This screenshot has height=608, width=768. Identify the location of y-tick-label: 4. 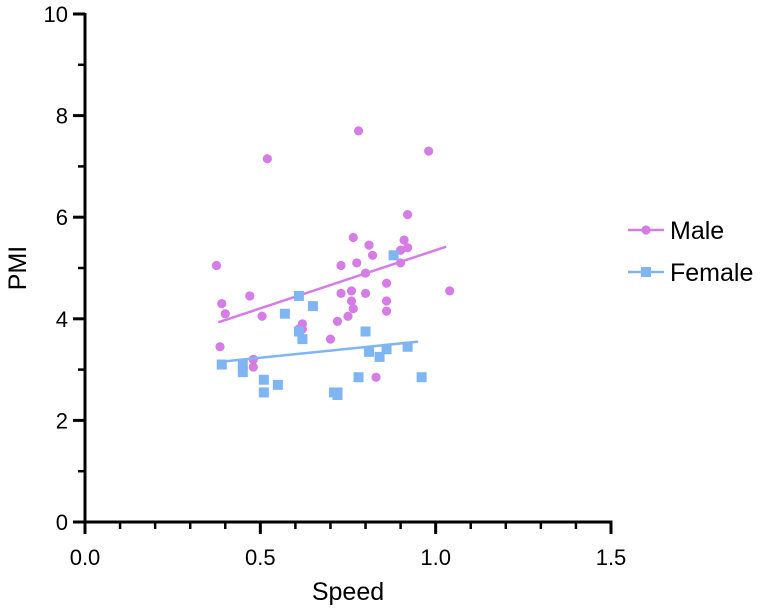
(62, 319).